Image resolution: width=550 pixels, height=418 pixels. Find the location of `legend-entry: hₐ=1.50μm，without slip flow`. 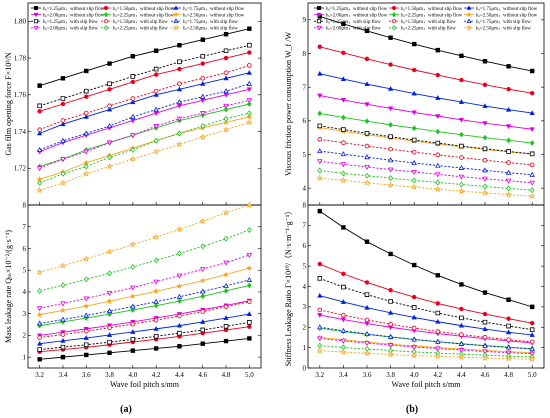

legend-entry: hₐ=1.50μm，without slip flow is located at coordinates (144, 9).